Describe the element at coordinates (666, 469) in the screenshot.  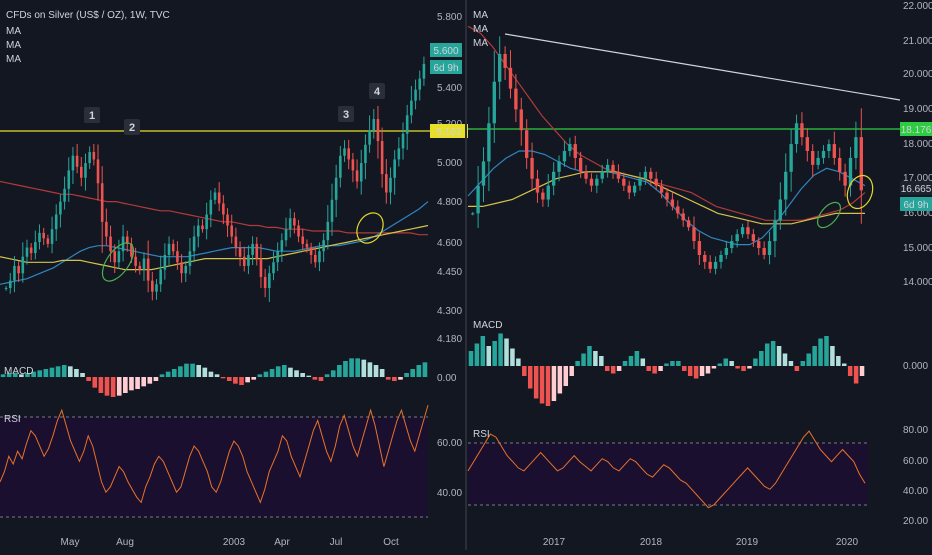
I see `right-rsi-line` at that location.